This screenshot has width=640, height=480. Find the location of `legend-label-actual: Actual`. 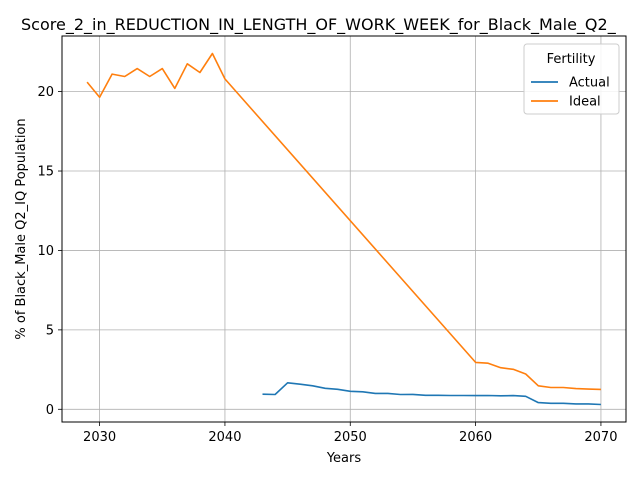

legend-label-actual: Actual is located at coordinates (589, 83).